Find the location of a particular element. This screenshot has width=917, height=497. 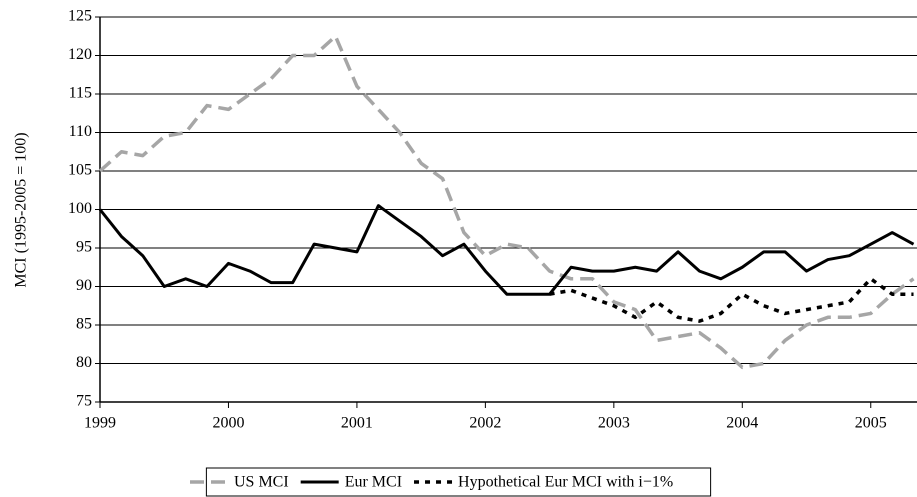

y-tick-label: 85 is located at coordinates (84, 324).